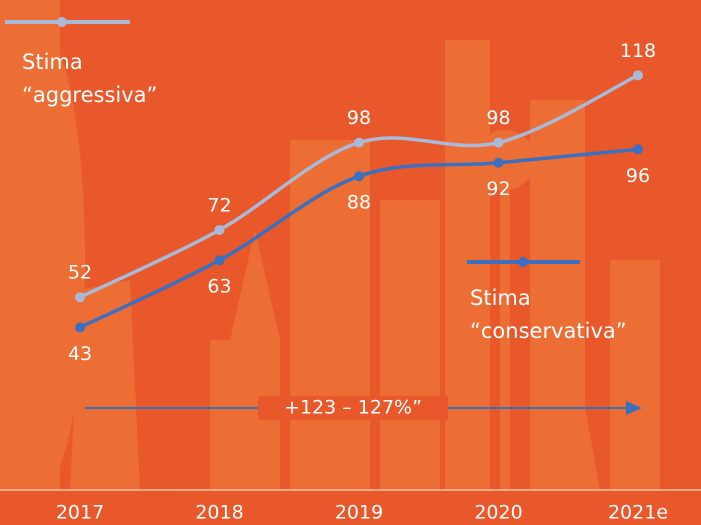  I want to click on annotation-bg, so click(353, 408).